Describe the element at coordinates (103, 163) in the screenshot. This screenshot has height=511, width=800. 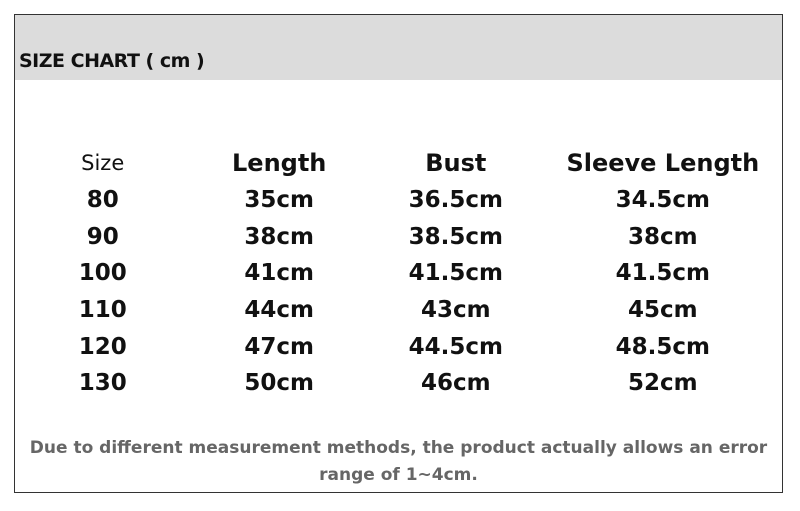
I see `header-size: Size` at that location.